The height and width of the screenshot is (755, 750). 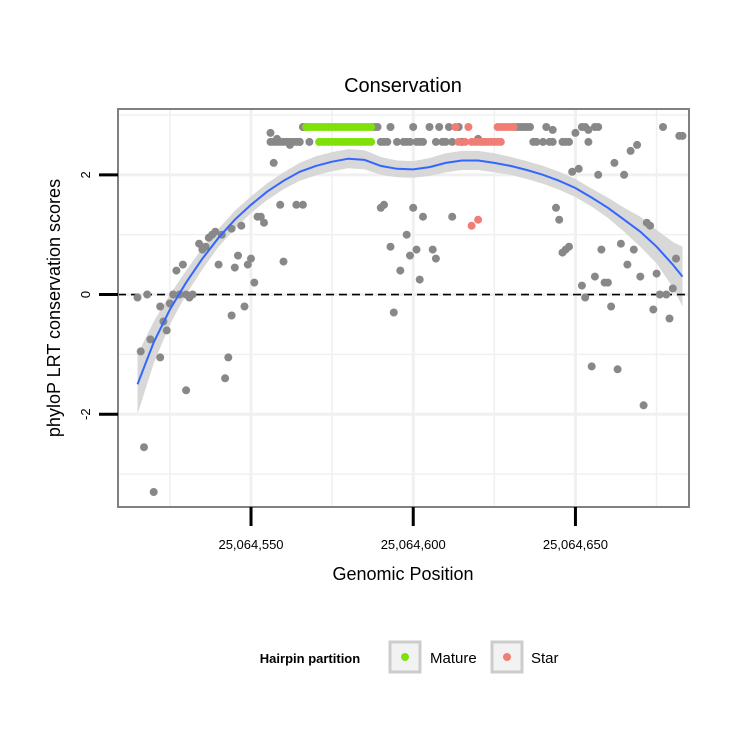 I want to click on legend: Hairpin partition Mature Star, so click(x=409, y=657).